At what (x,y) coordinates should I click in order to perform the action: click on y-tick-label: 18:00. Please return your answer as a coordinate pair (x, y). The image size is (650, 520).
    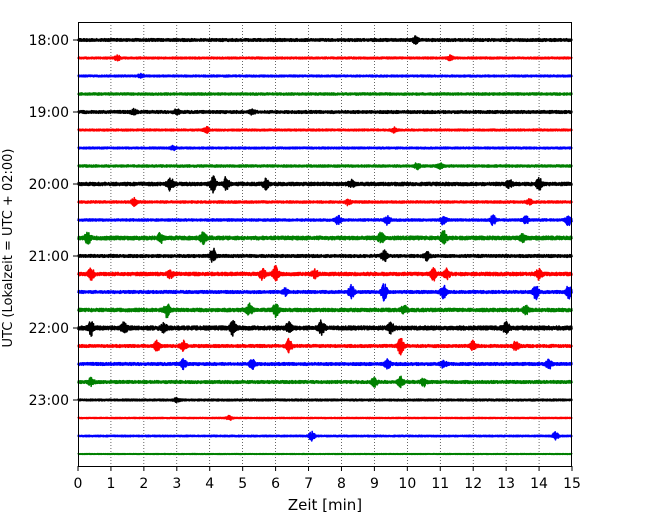
    Looking at the image, I should click on (49, 41).